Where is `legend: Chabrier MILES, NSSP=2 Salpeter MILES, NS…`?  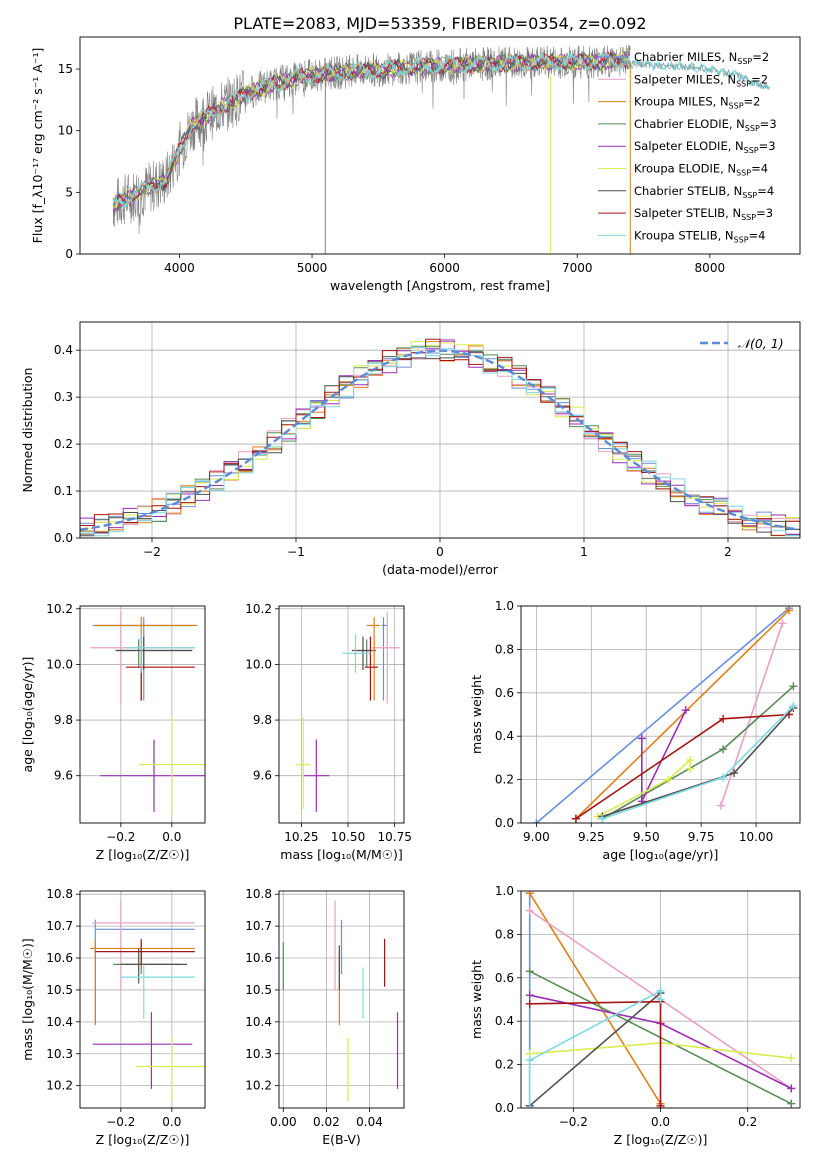
legend: Chabrier MILES, NSSP=2 Salpeter MILES, NS… is located at coordinates (687, 147).